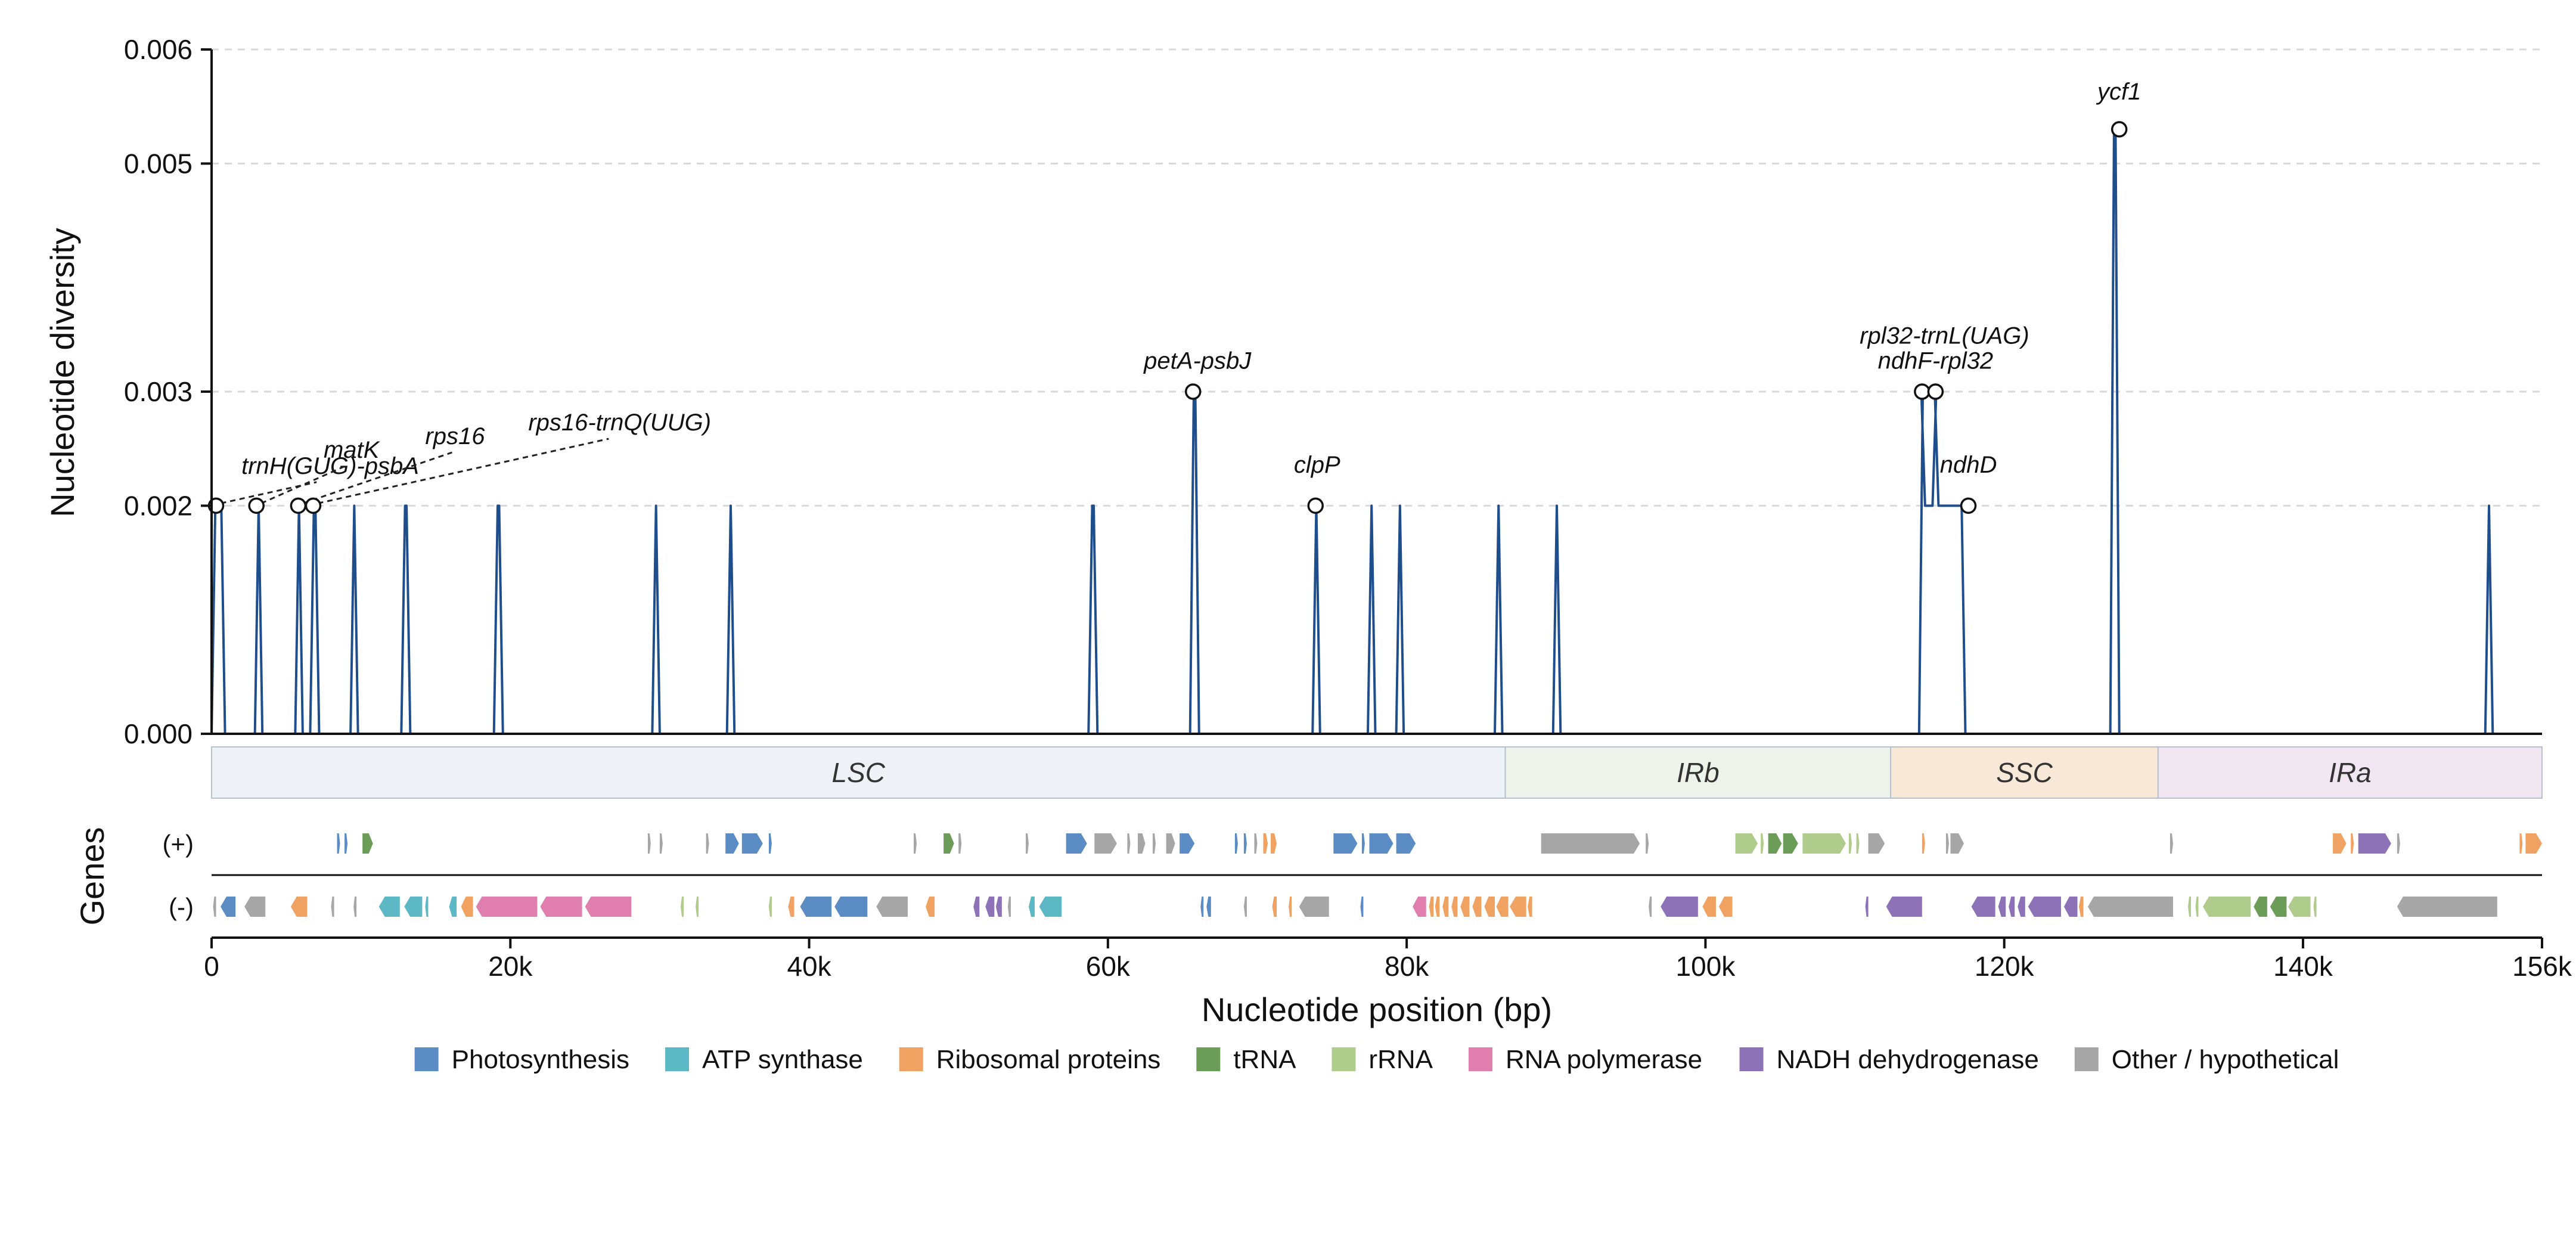 This screenshot has height=1253, width=2576. I want to click on legend-swatch-ndh, so click(1752, 1059).